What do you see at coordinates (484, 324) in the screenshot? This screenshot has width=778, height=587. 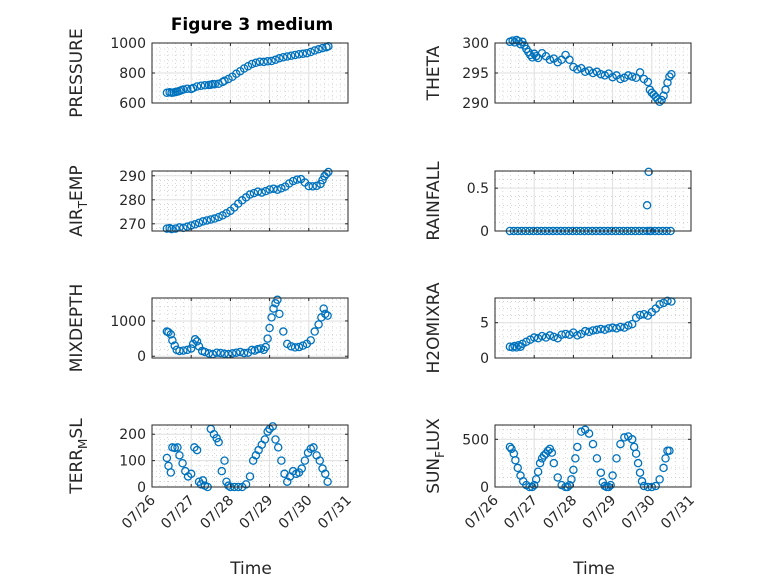 I see `y-tick-label: 5` at bounding box center [484, 324].